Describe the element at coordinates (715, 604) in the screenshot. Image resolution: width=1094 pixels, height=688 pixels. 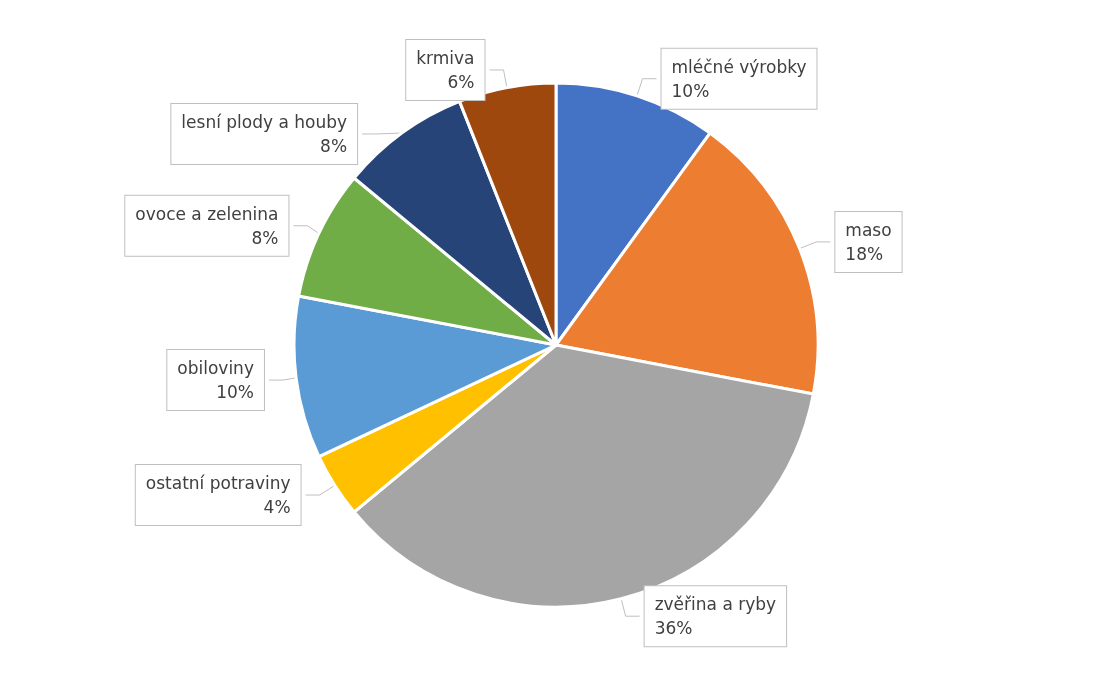
I see `slice-label: zvěřina a ryby` at that location.